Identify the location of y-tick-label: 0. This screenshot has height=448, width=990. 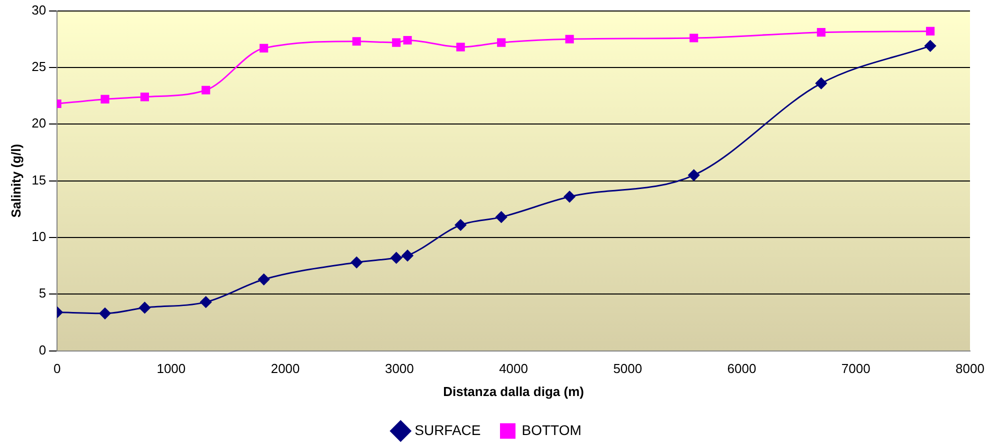
(42, 350).